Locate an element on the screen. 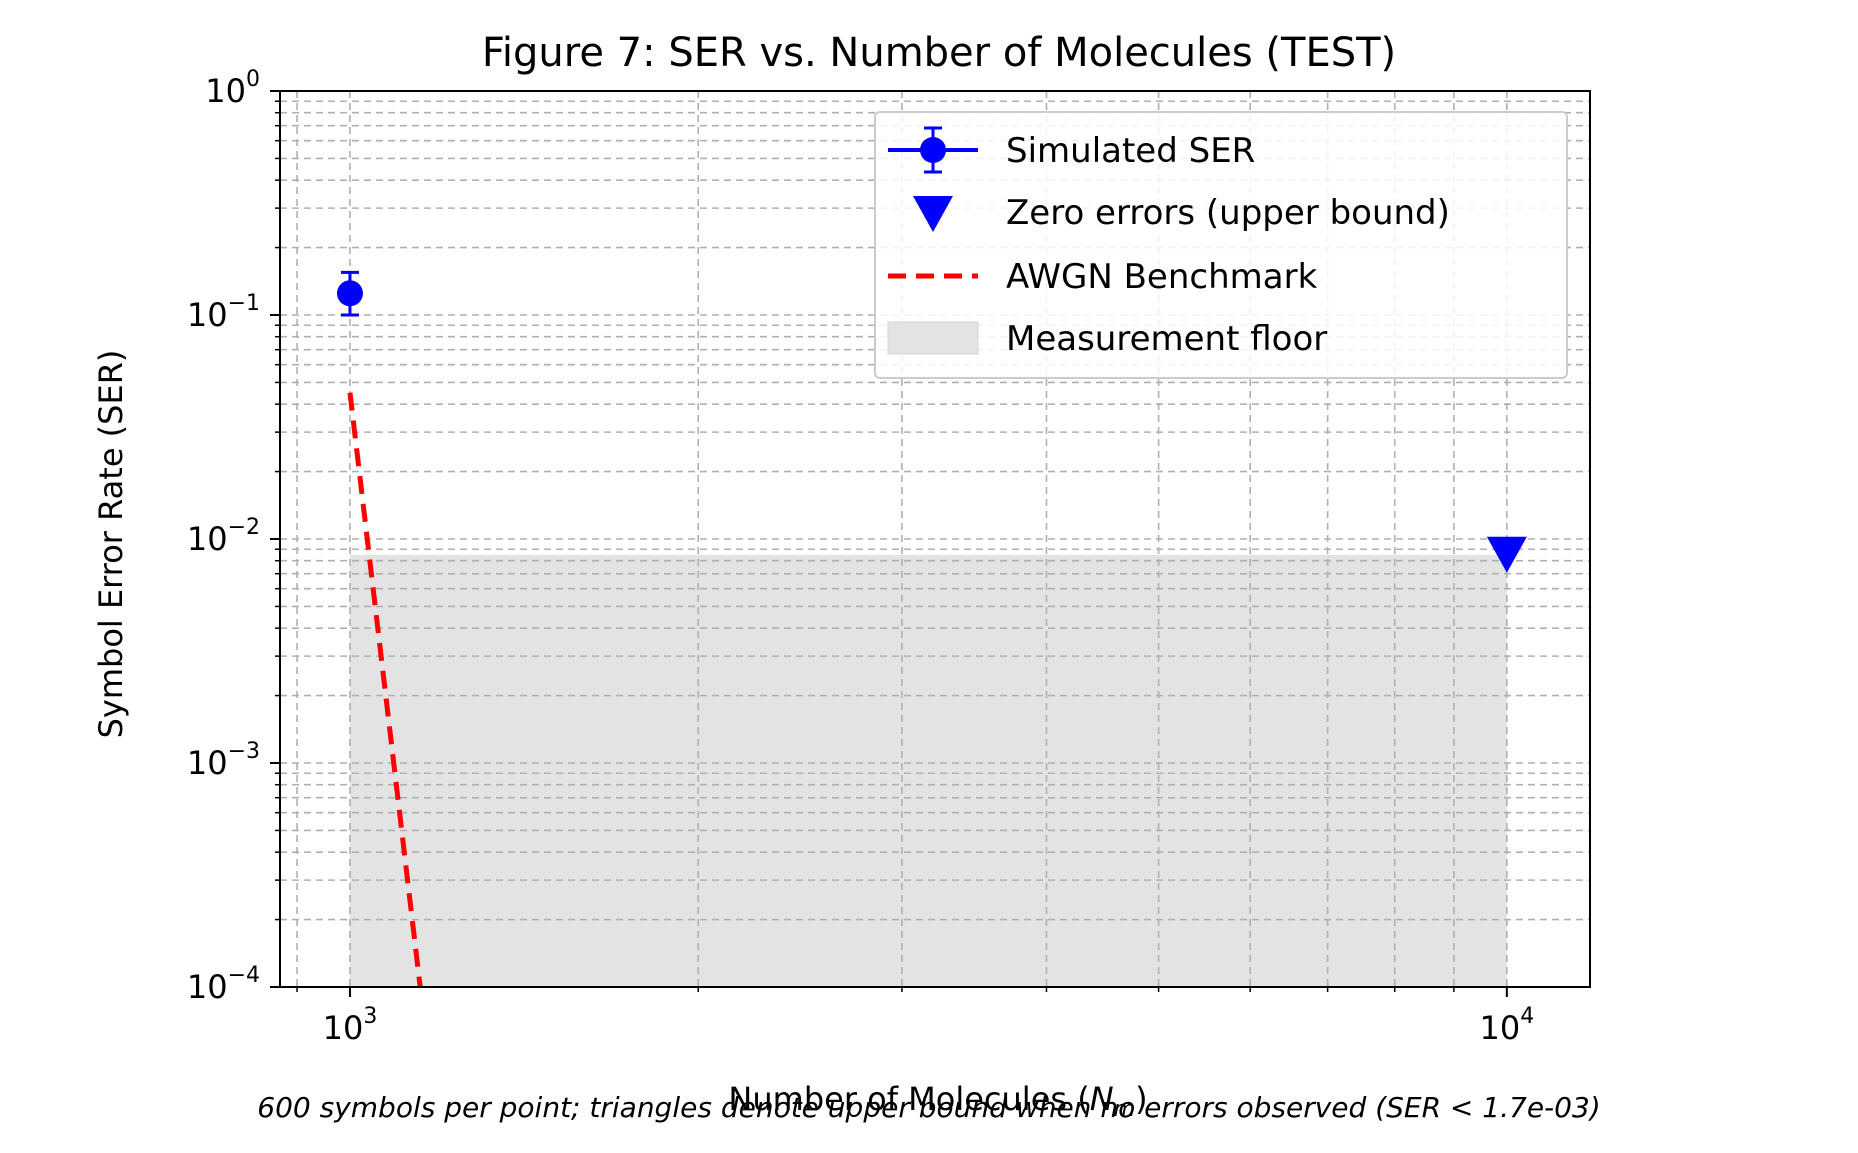 The height and width of the screenshot is (1153, 1858). y-tick-label: 10⁻¹ is located at coordinates (223, 312).